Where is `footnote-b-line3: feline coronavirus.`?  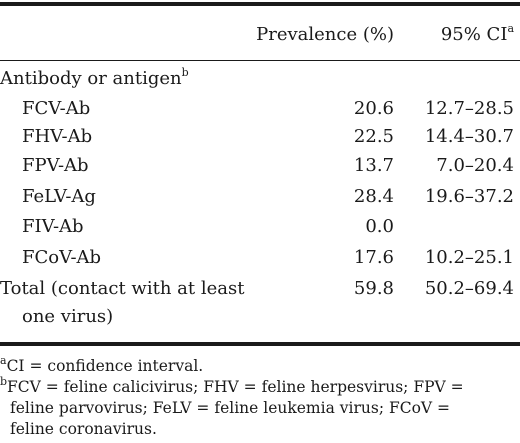
footnote-b-line3: feline coronavirus. is located at coordinates (83, 429).